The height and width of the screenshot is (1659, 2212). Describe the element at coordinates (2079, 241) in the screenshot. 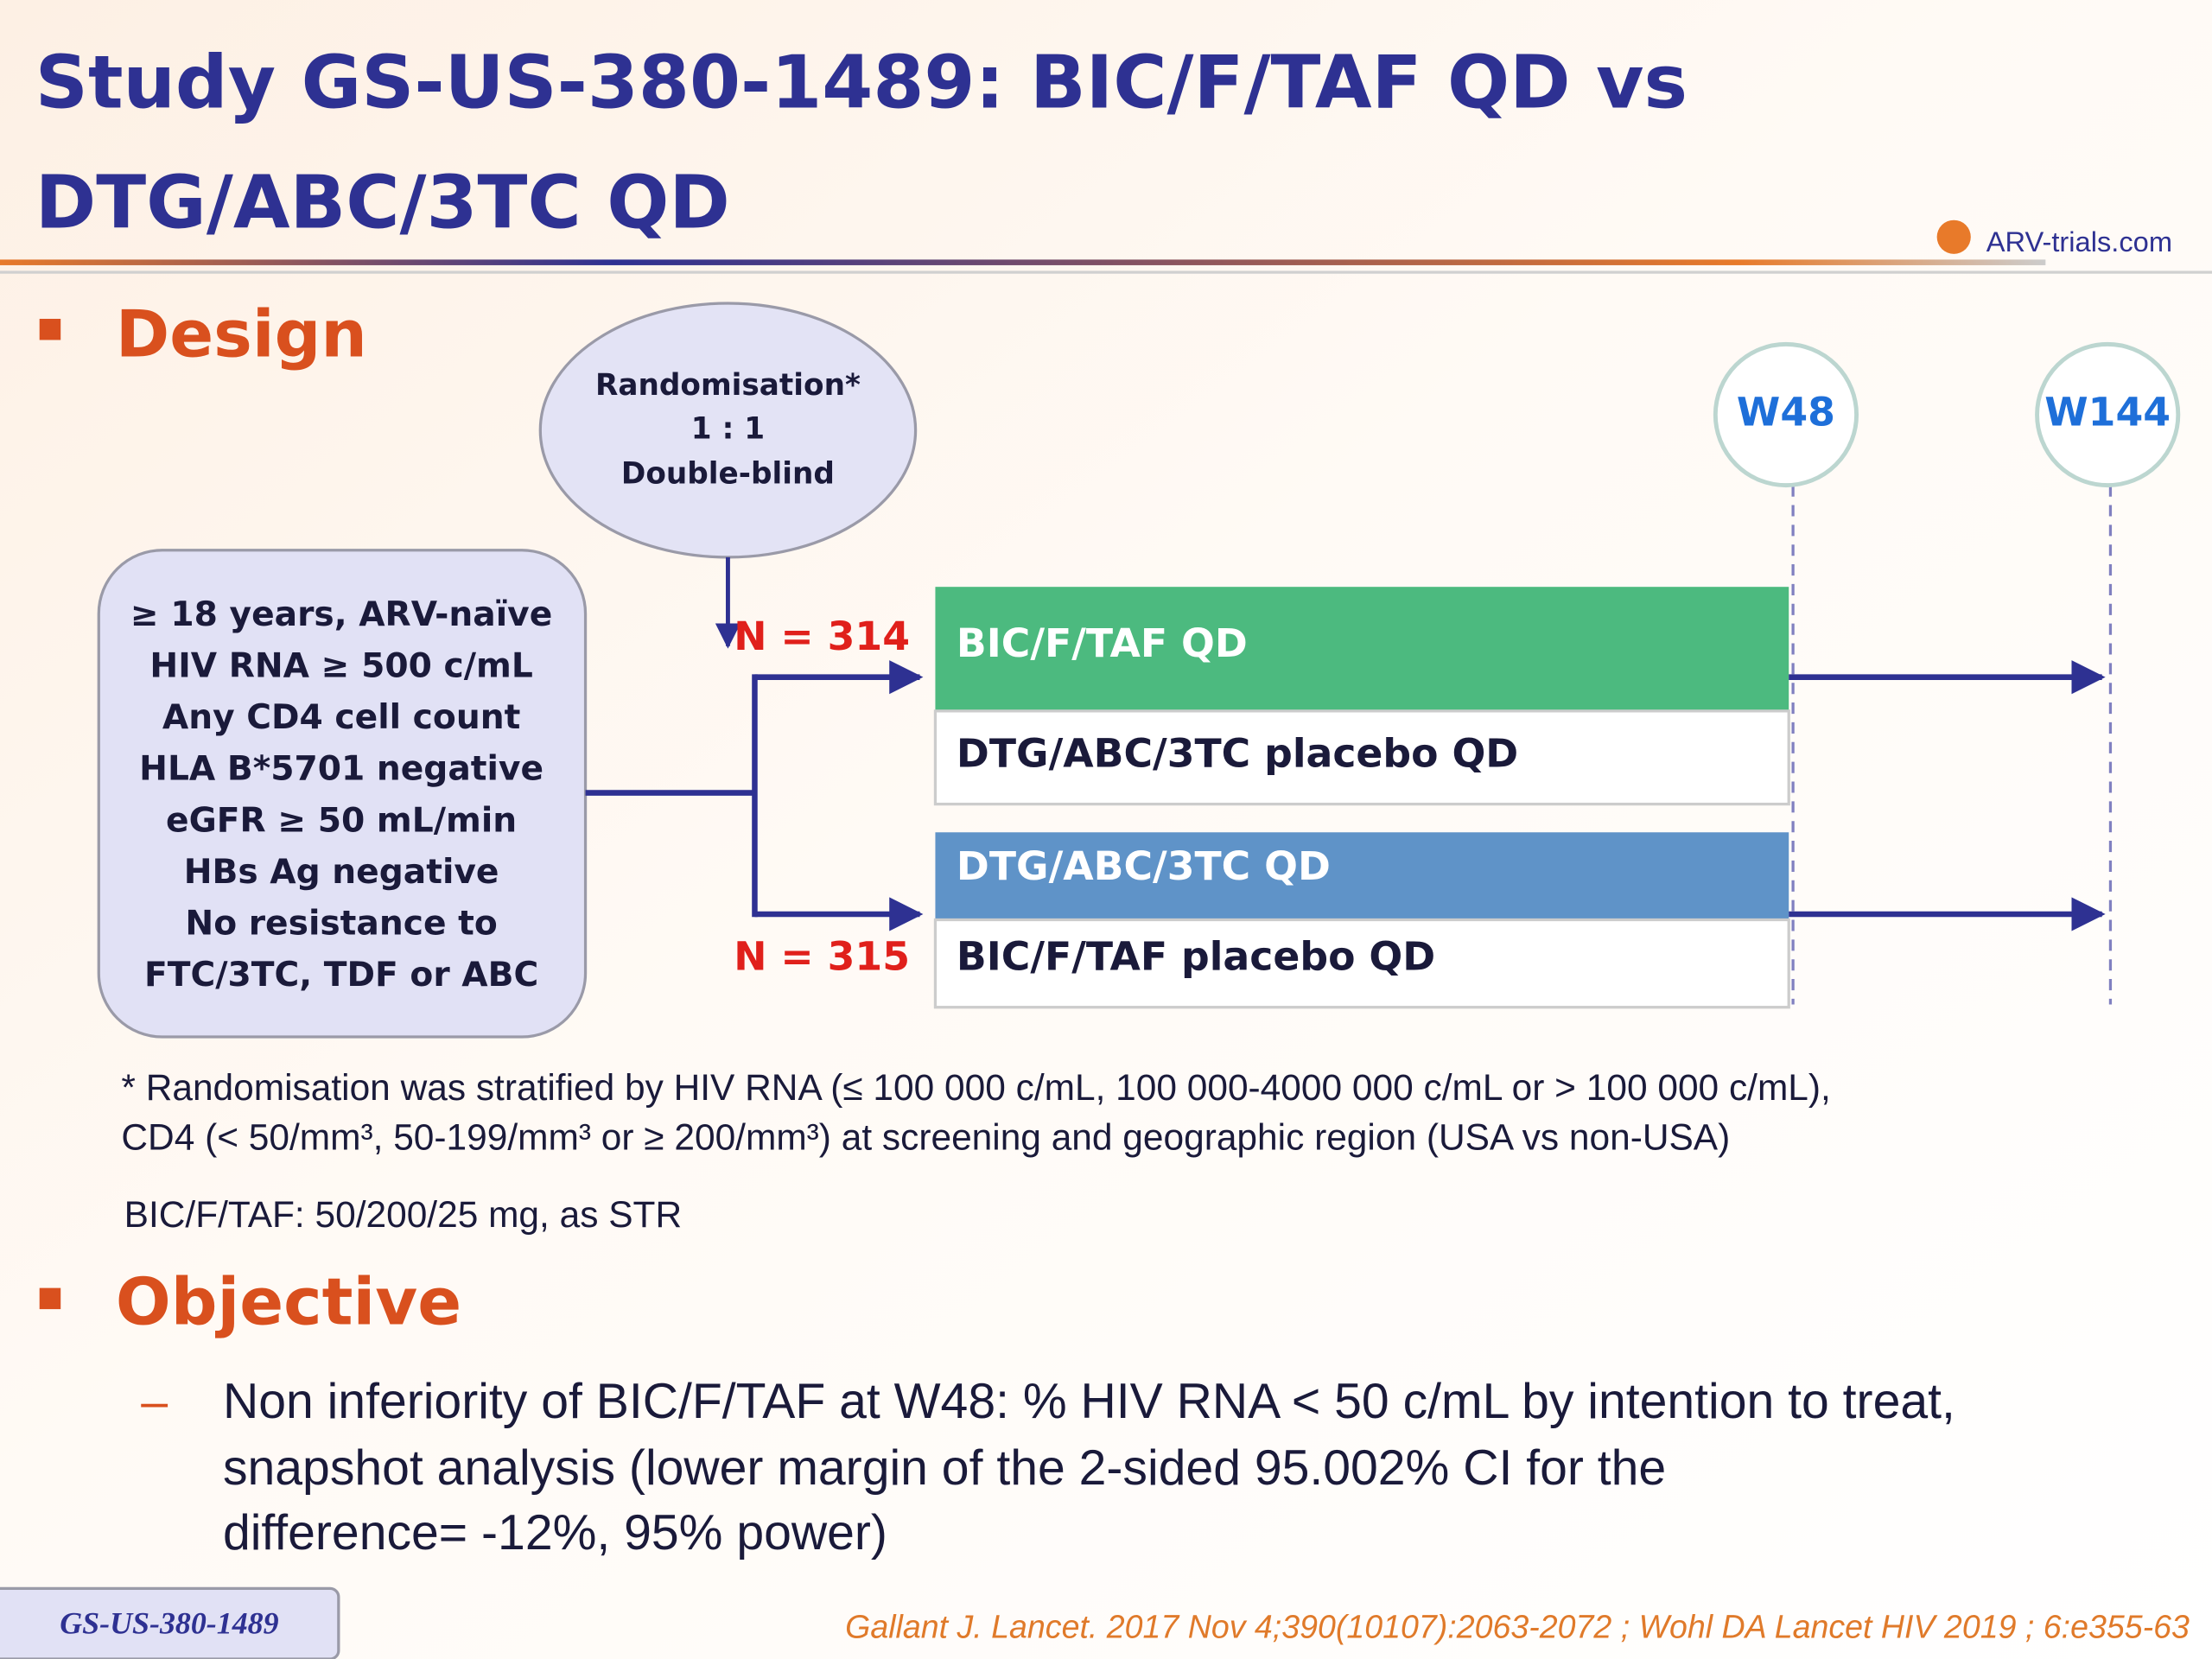

I see `logo: ARV-trials.com` at that location.